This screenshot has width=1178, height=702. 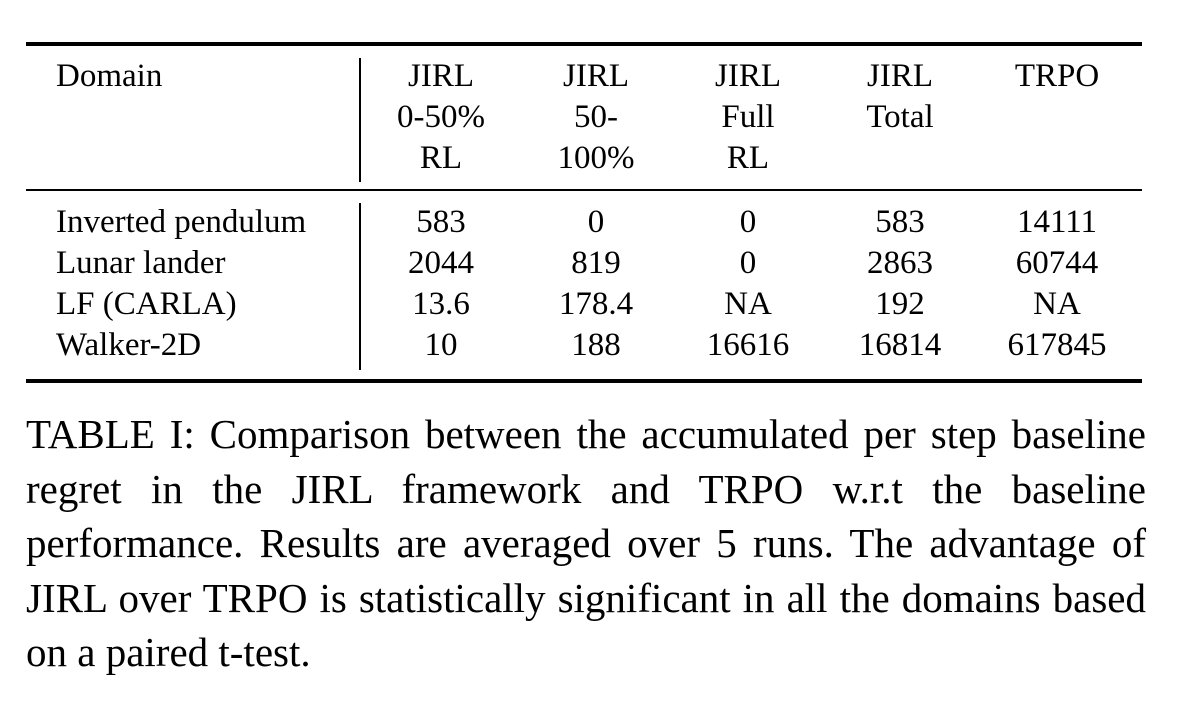 I want to click on cell-trpo: 617845, so click(x=1057, y=345).